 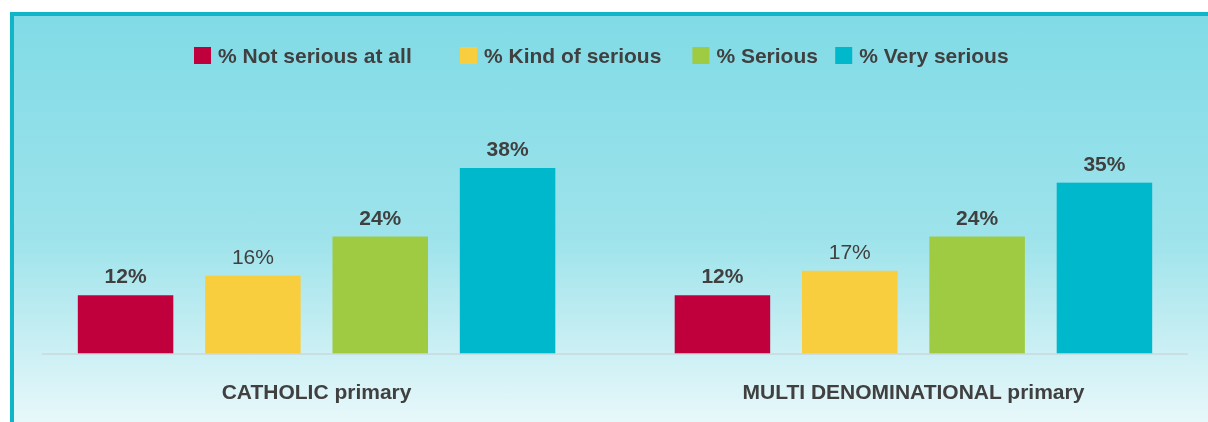 What do you see at coordinates (252, 256) in the screenshot?
I see `data-label: 16%` at bounding box center [252, 256].